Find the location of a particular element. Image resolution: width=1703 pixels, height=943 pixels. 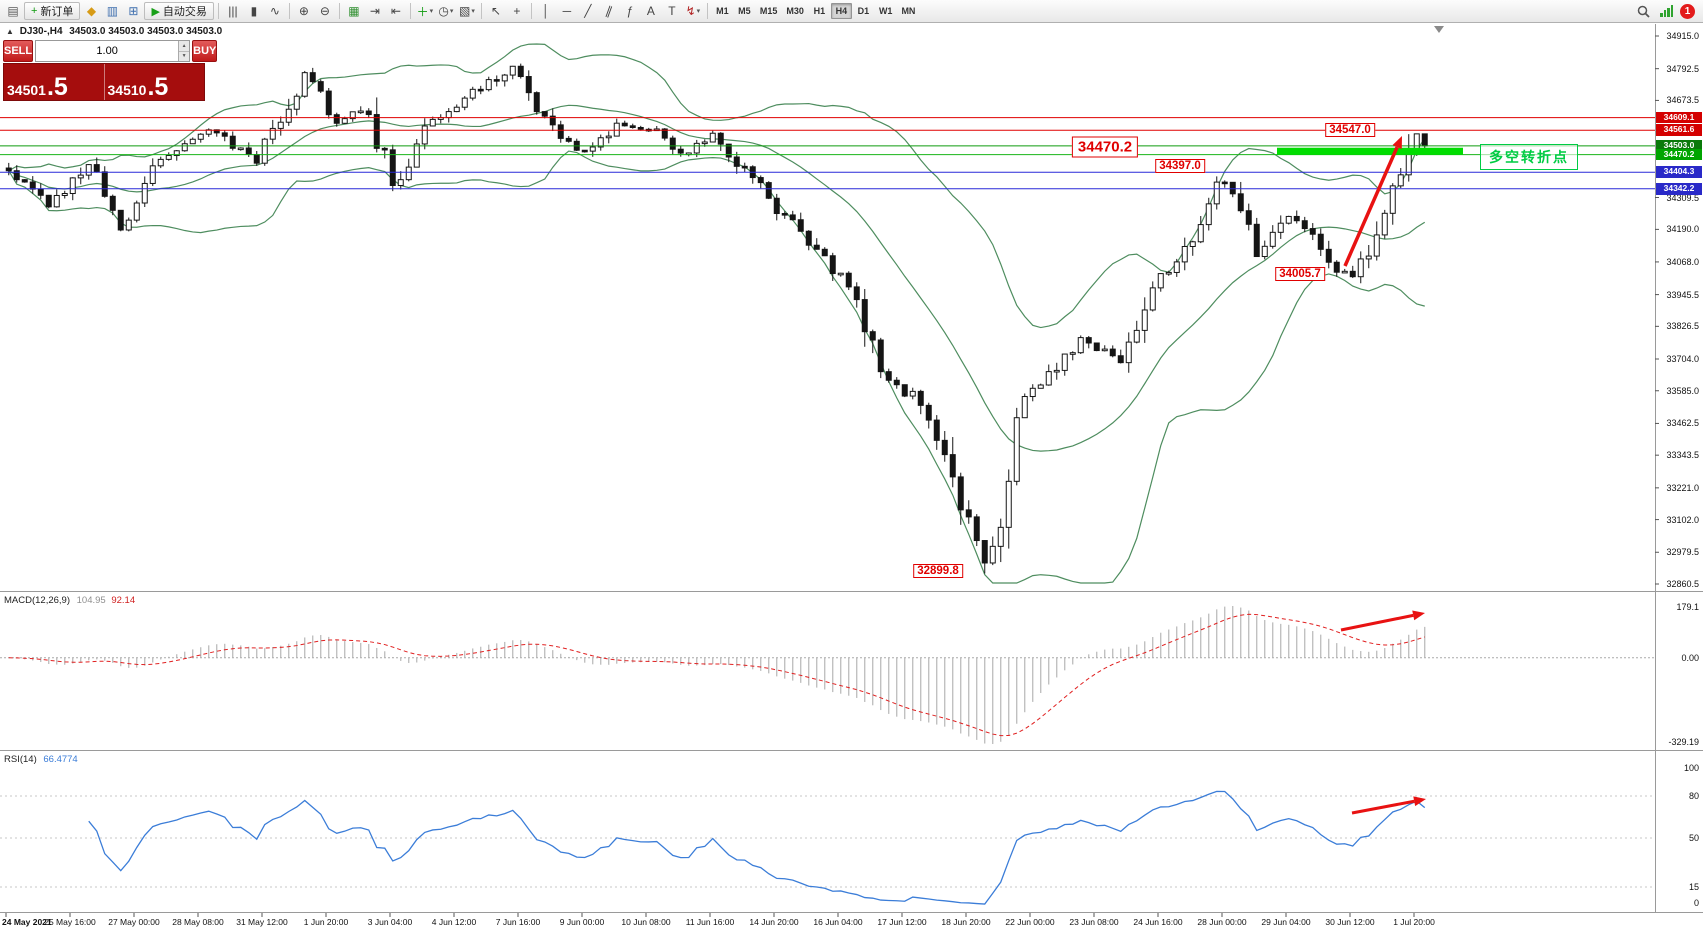

sell-button: SELL is located at coordinates (18, 51).